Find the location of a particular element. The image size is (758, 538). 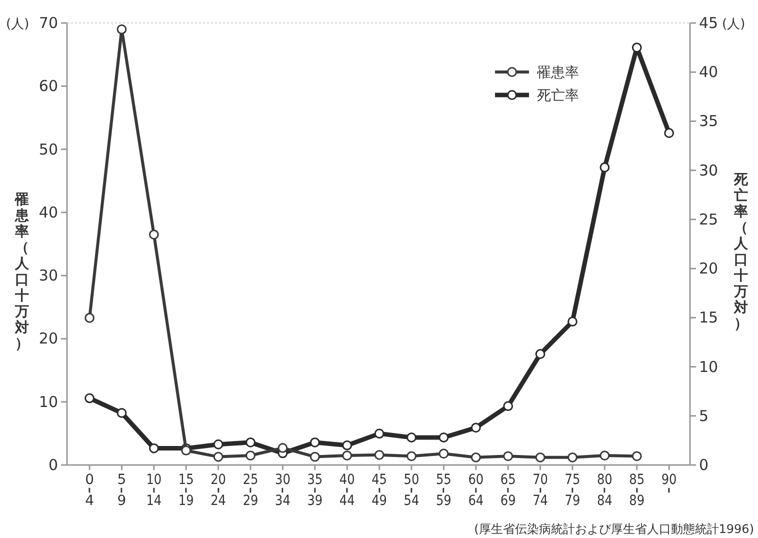

x-tick-label: 5-9 is located at coordinates (122, 490).